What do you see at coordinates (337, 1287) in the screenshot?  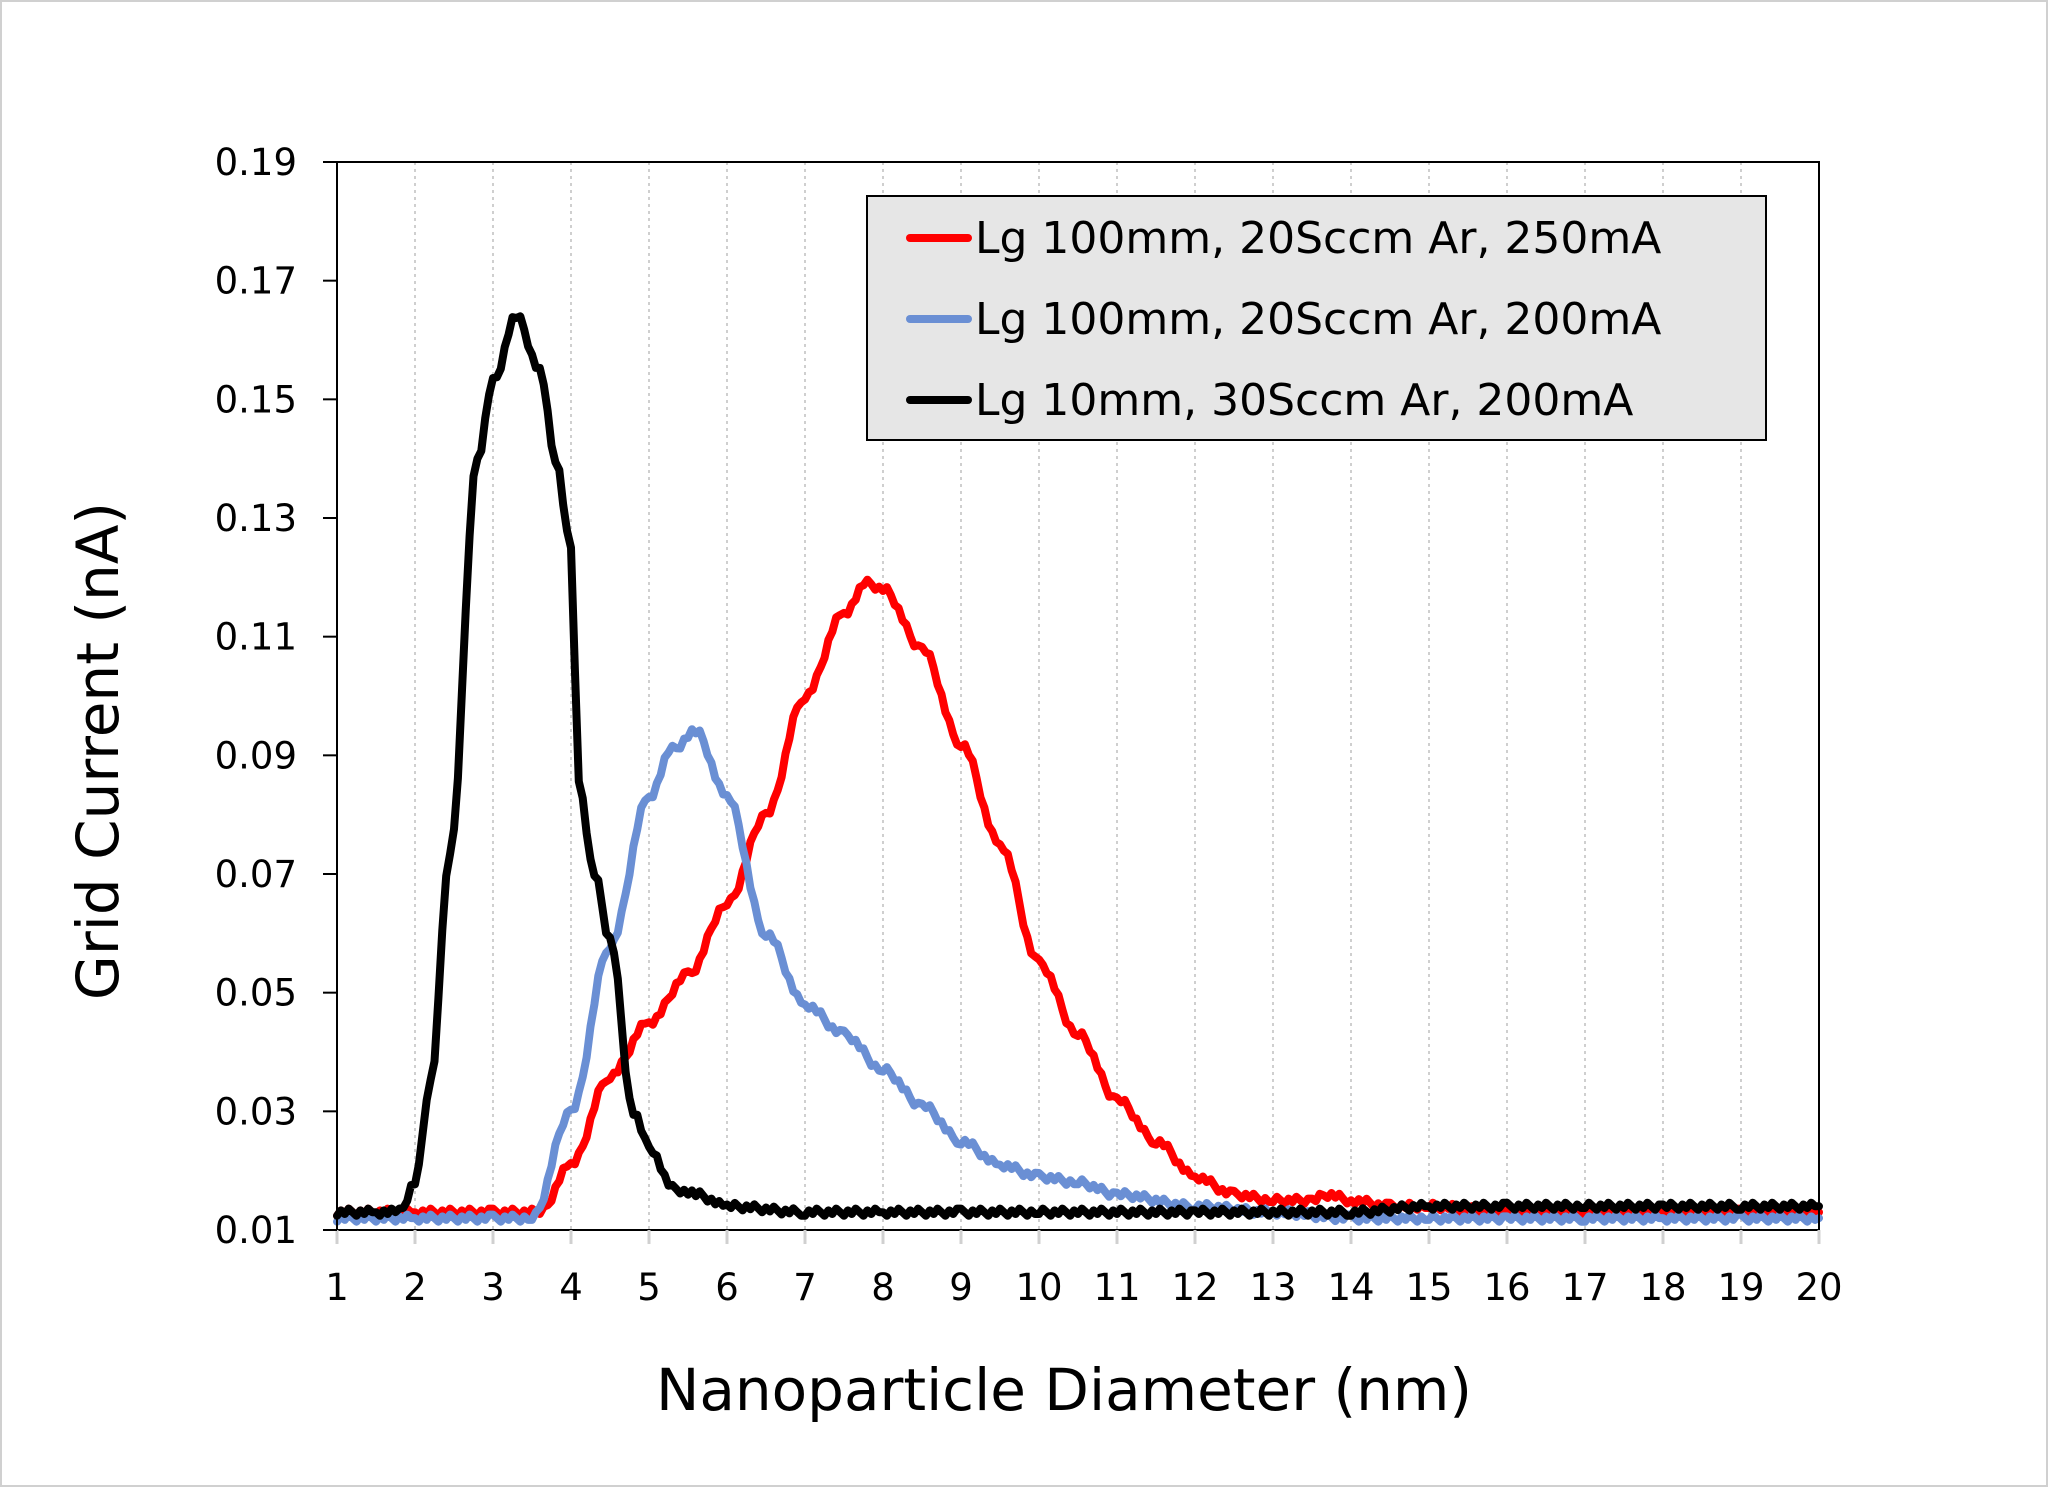 I see `x-tick-label: 1` at bounding box center [337, 1287].